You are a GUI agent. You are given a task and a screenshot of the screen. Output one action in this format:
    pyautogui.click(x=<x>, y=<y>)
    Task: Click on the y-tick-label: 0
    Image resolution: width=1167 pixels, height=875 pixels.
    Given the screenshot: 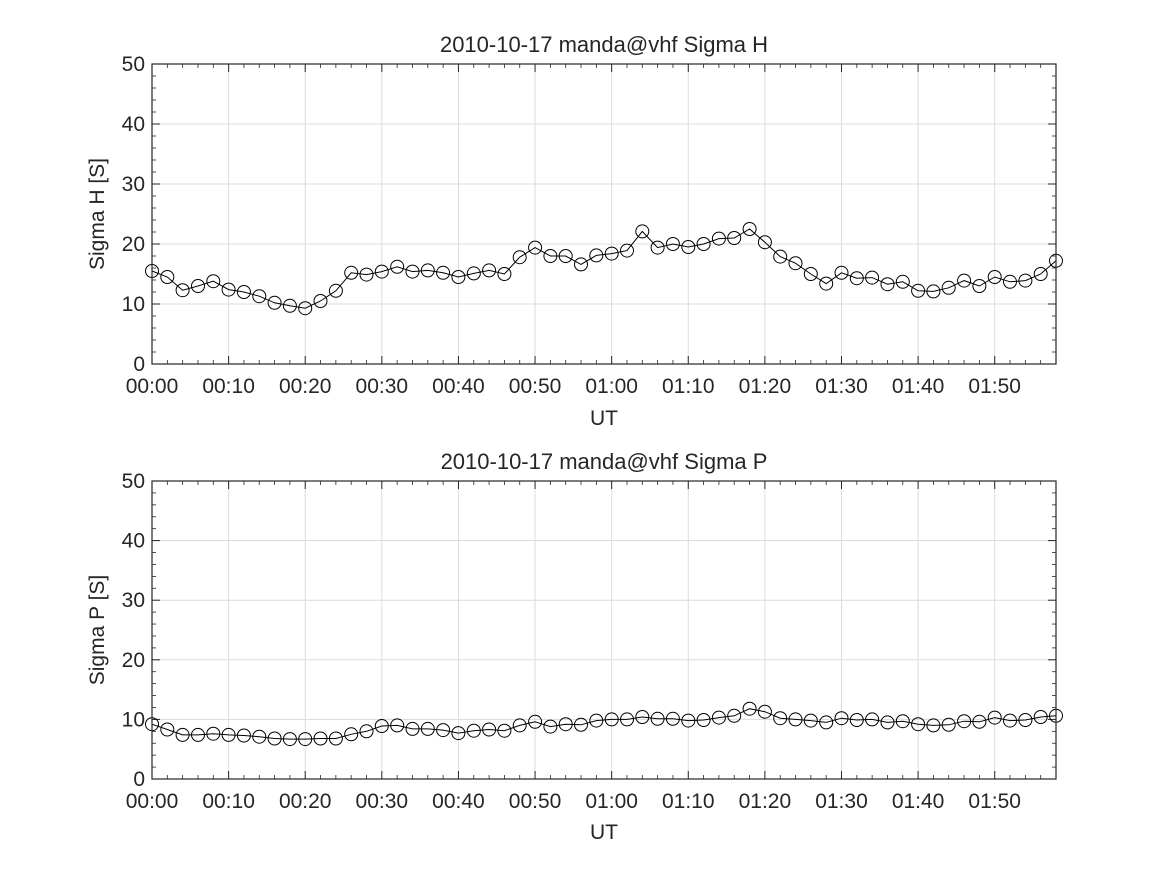 What is the action you would take?
    pyautogui.click(x=139, y=364)
    